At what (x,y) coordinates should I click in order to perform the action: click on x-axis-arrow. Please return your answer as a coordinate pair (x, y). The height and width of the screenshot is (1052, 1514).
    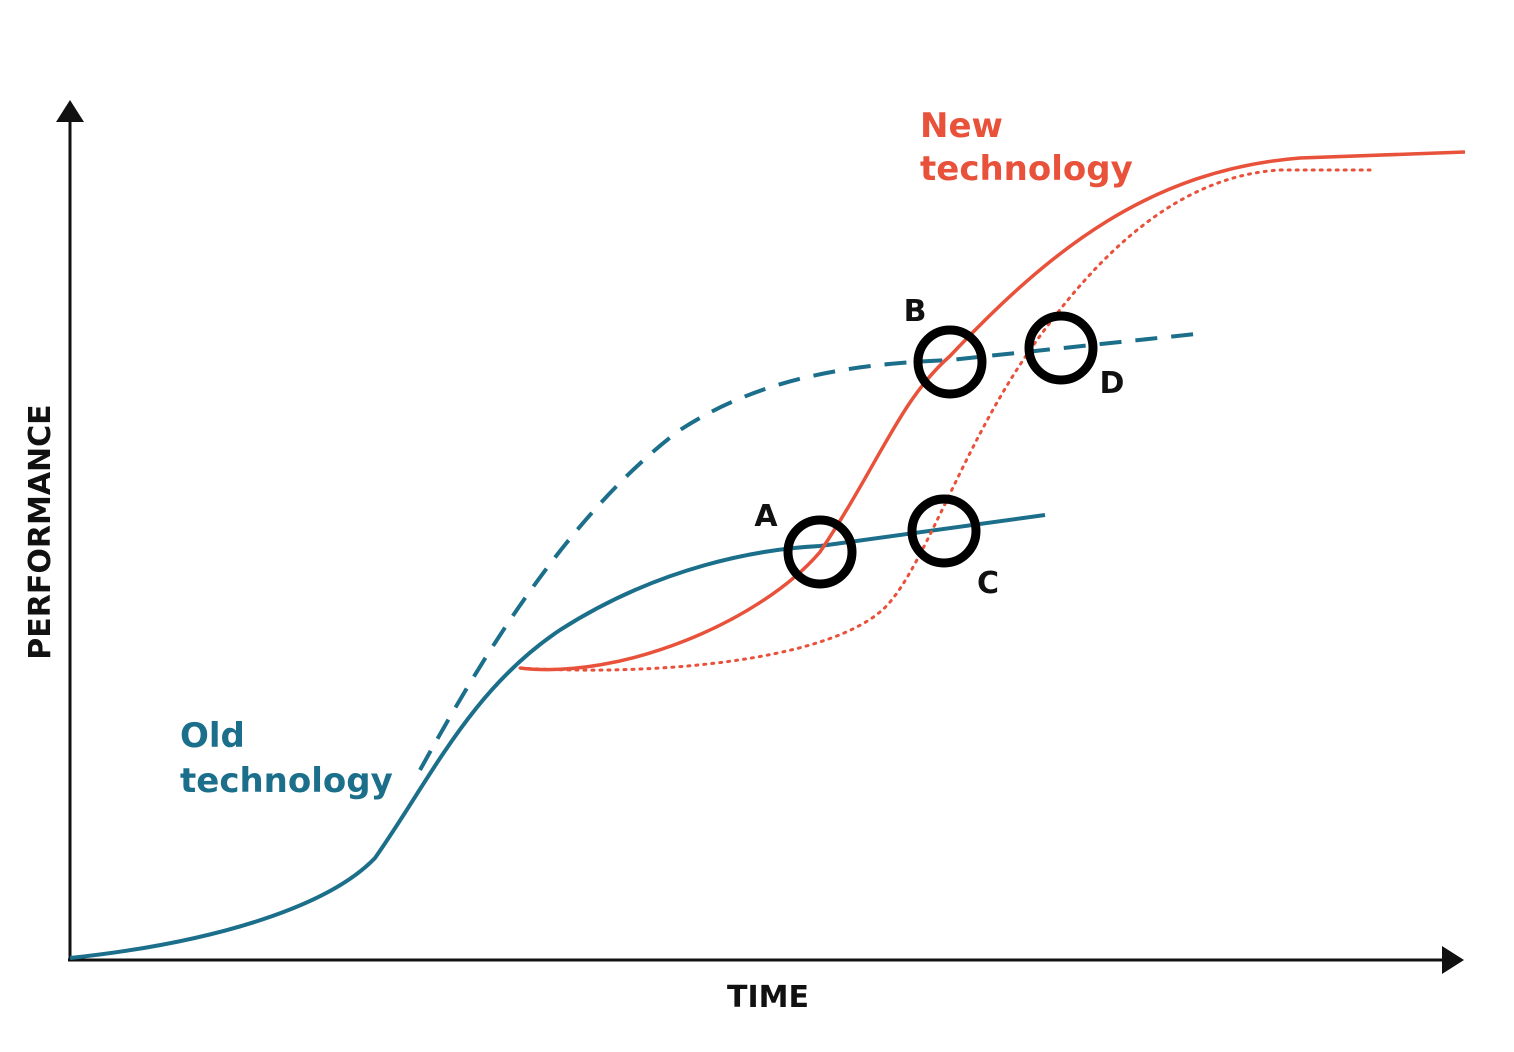
    Looking at the image, I should click on (1453, 960).